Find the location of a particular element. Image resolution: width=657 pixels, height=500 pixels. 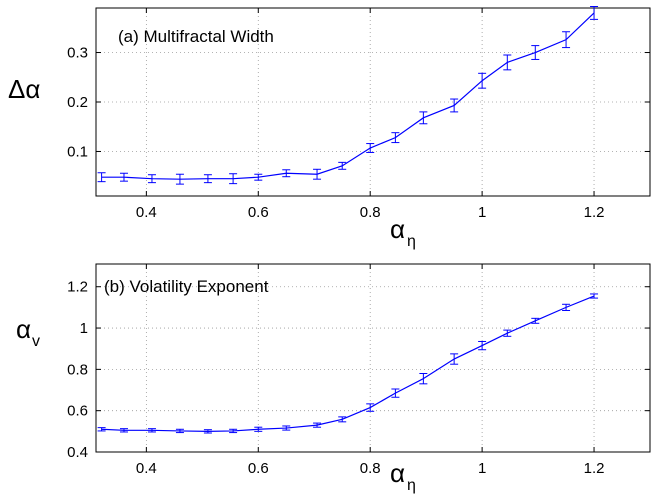

y-axis-symbol: Δα is located at coordinates (24, 89).